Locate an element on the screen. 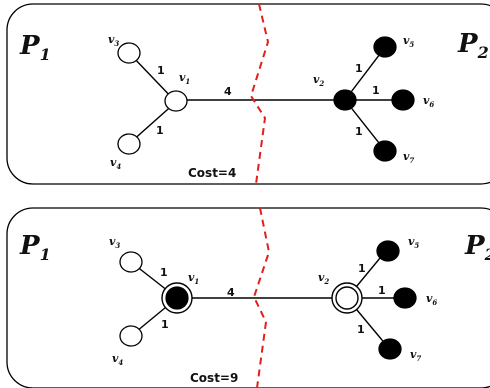  cost-label: Cost=4 is located at coordinates (212, 173).